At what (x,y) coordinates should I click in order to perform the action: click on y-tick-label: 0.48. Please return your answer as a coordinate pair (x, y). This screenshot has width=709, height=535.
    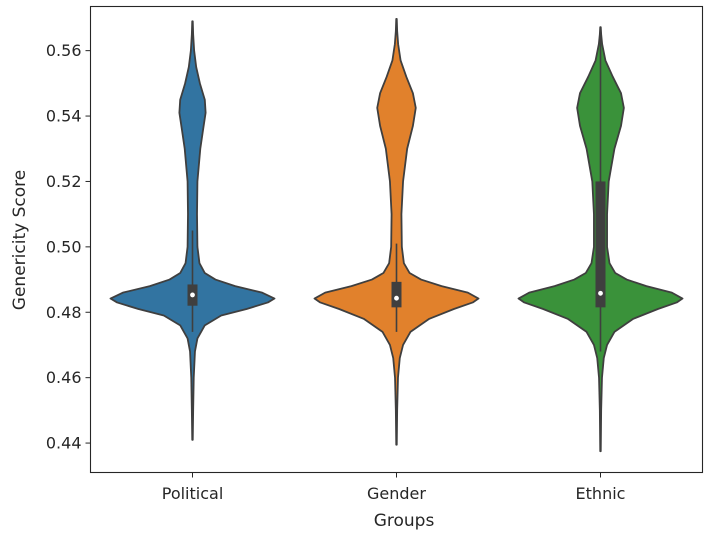
    Looking at the image, I should click on (64, 312).